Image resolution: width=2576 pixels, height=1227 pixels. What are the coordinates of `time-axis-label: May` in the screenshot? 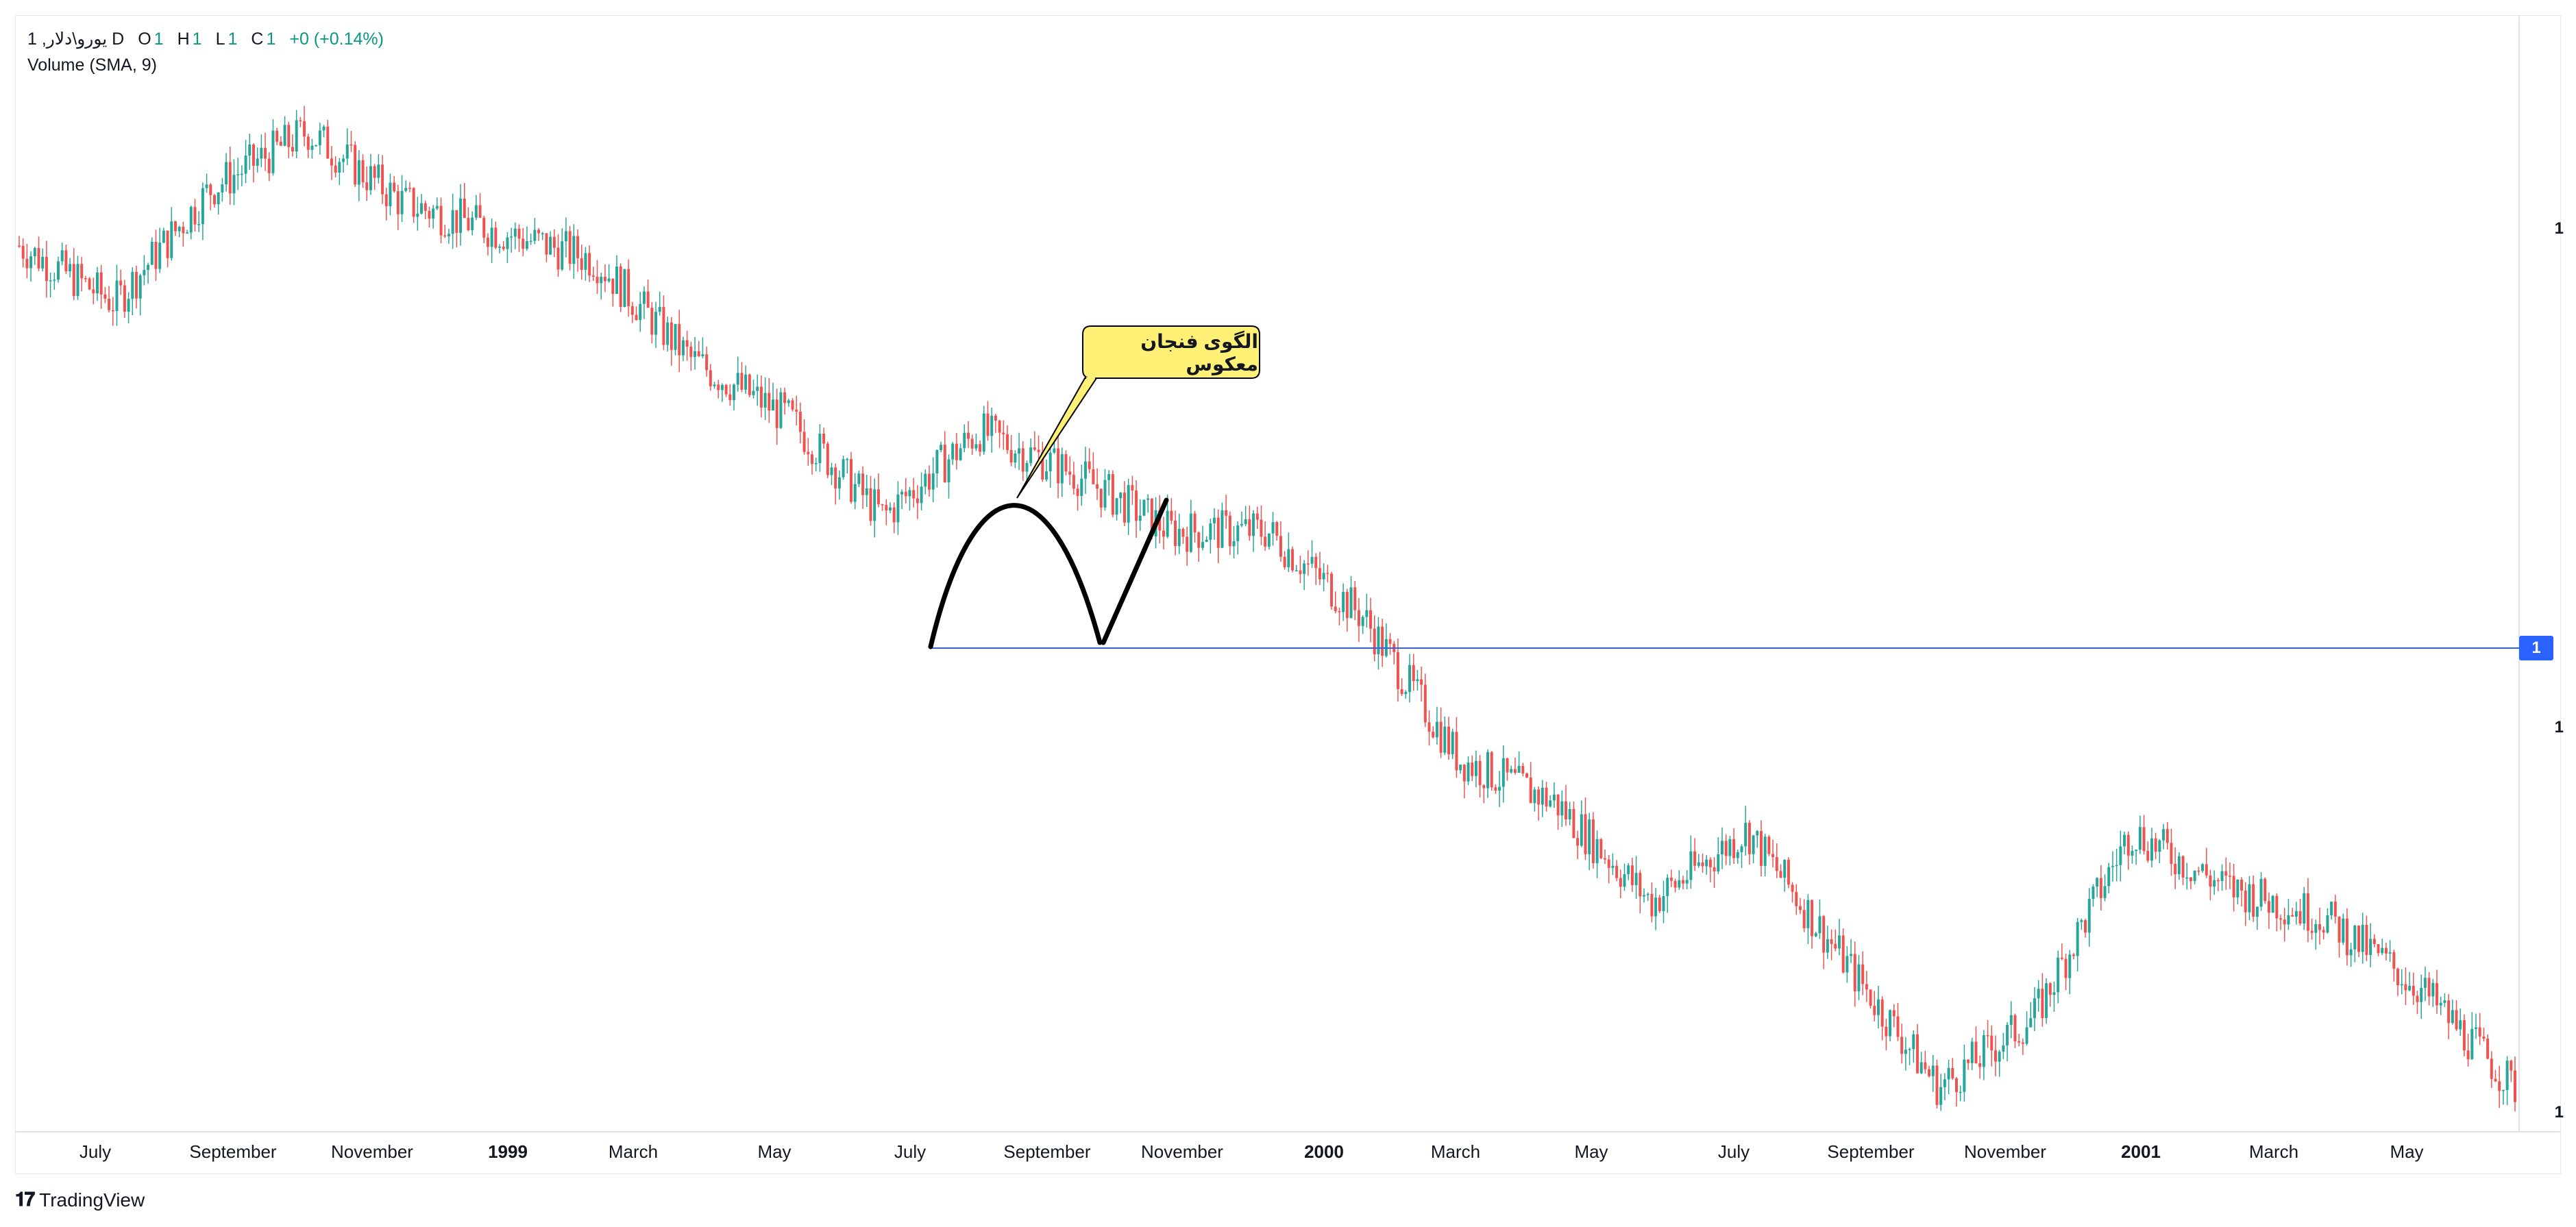 It's located at (775, 1151).